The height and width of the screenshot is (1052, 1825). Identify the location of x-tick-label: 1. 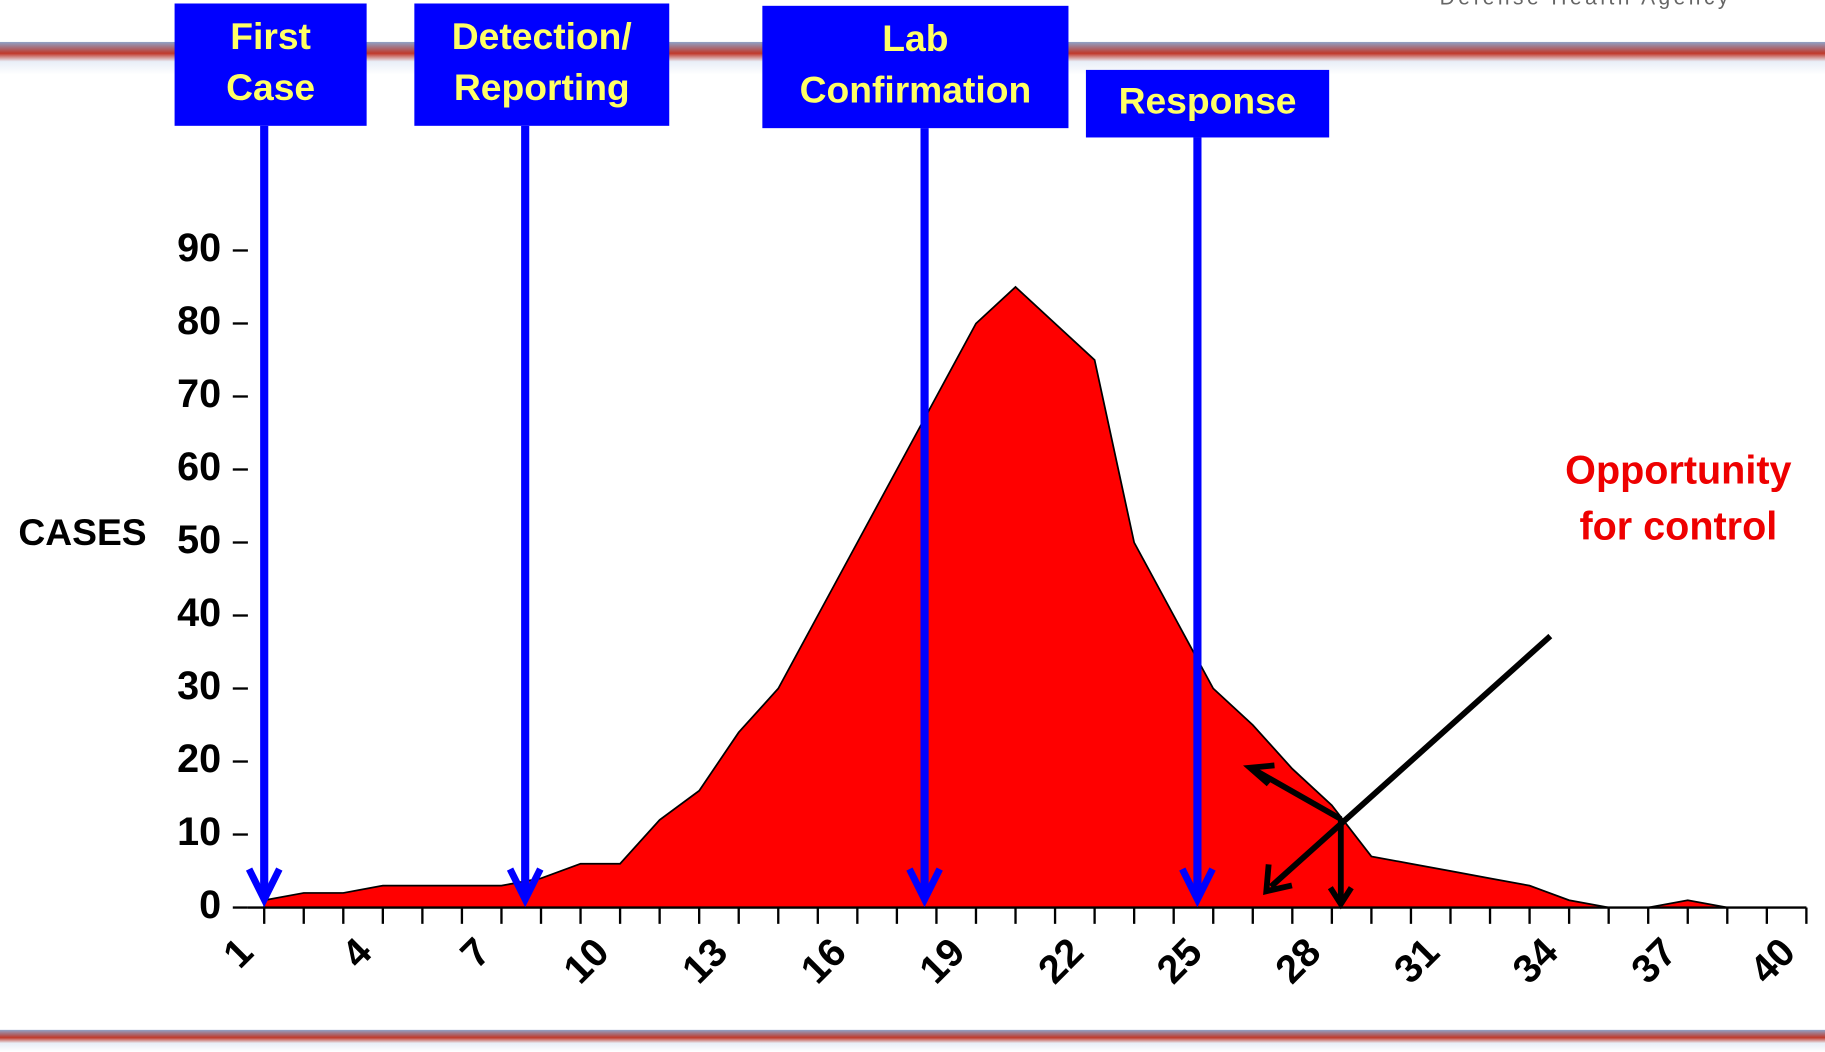
(238, 953).